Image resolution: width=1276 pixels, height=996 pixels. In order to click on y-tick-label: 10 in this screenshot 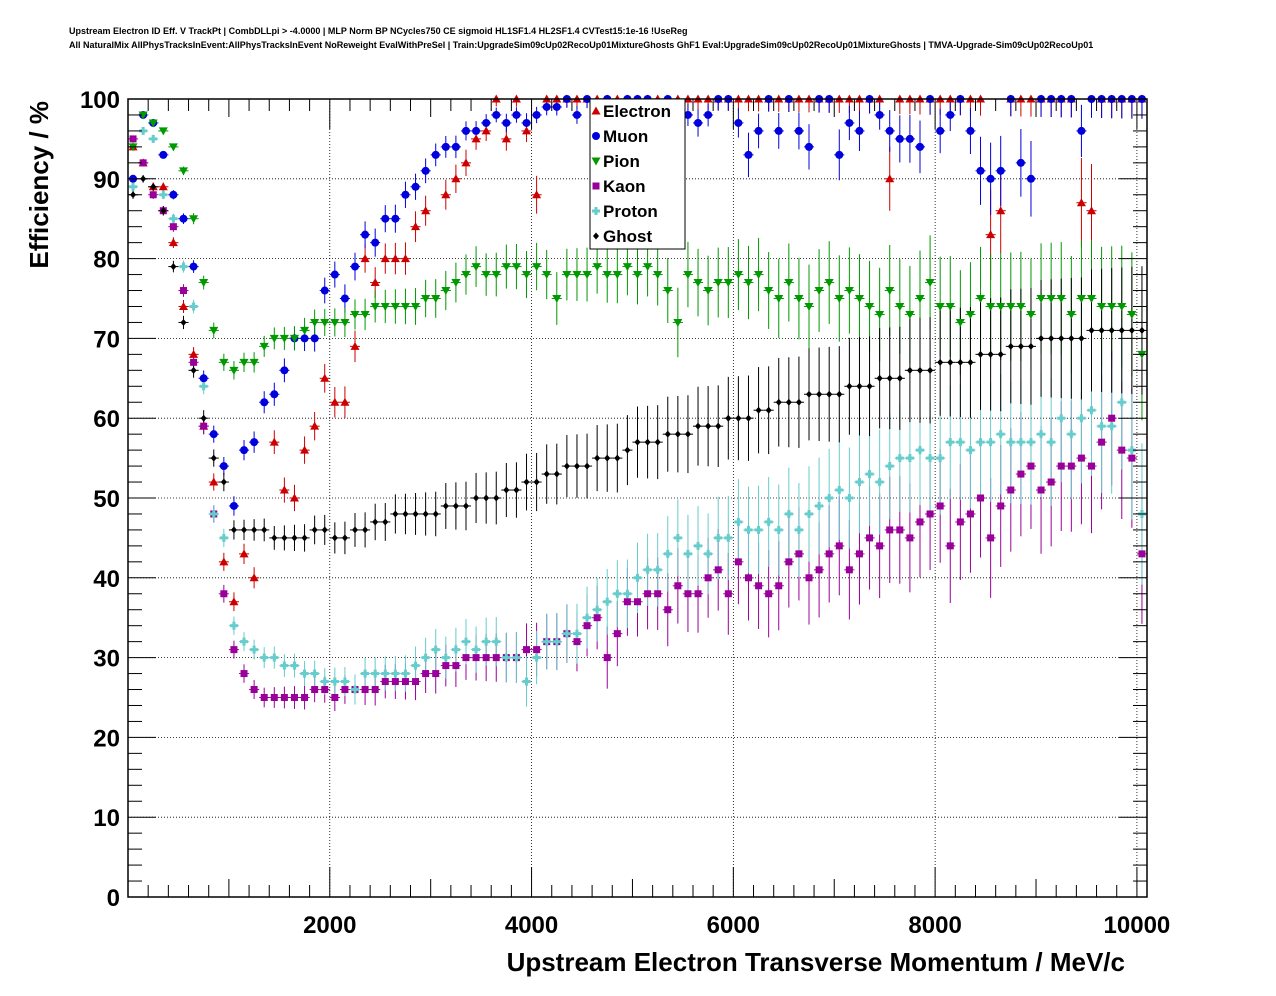, I will do `click(106, 818)`.